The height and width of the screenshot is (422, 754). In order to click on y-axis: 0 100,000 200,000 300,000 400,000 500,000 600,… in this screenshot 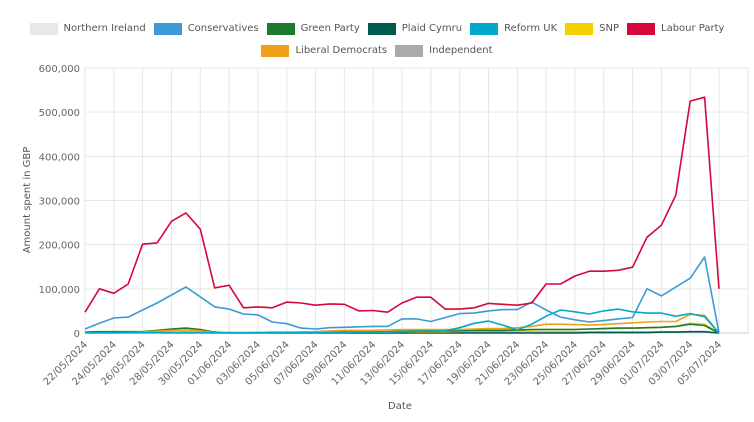, I will do `click(59, 202)`.